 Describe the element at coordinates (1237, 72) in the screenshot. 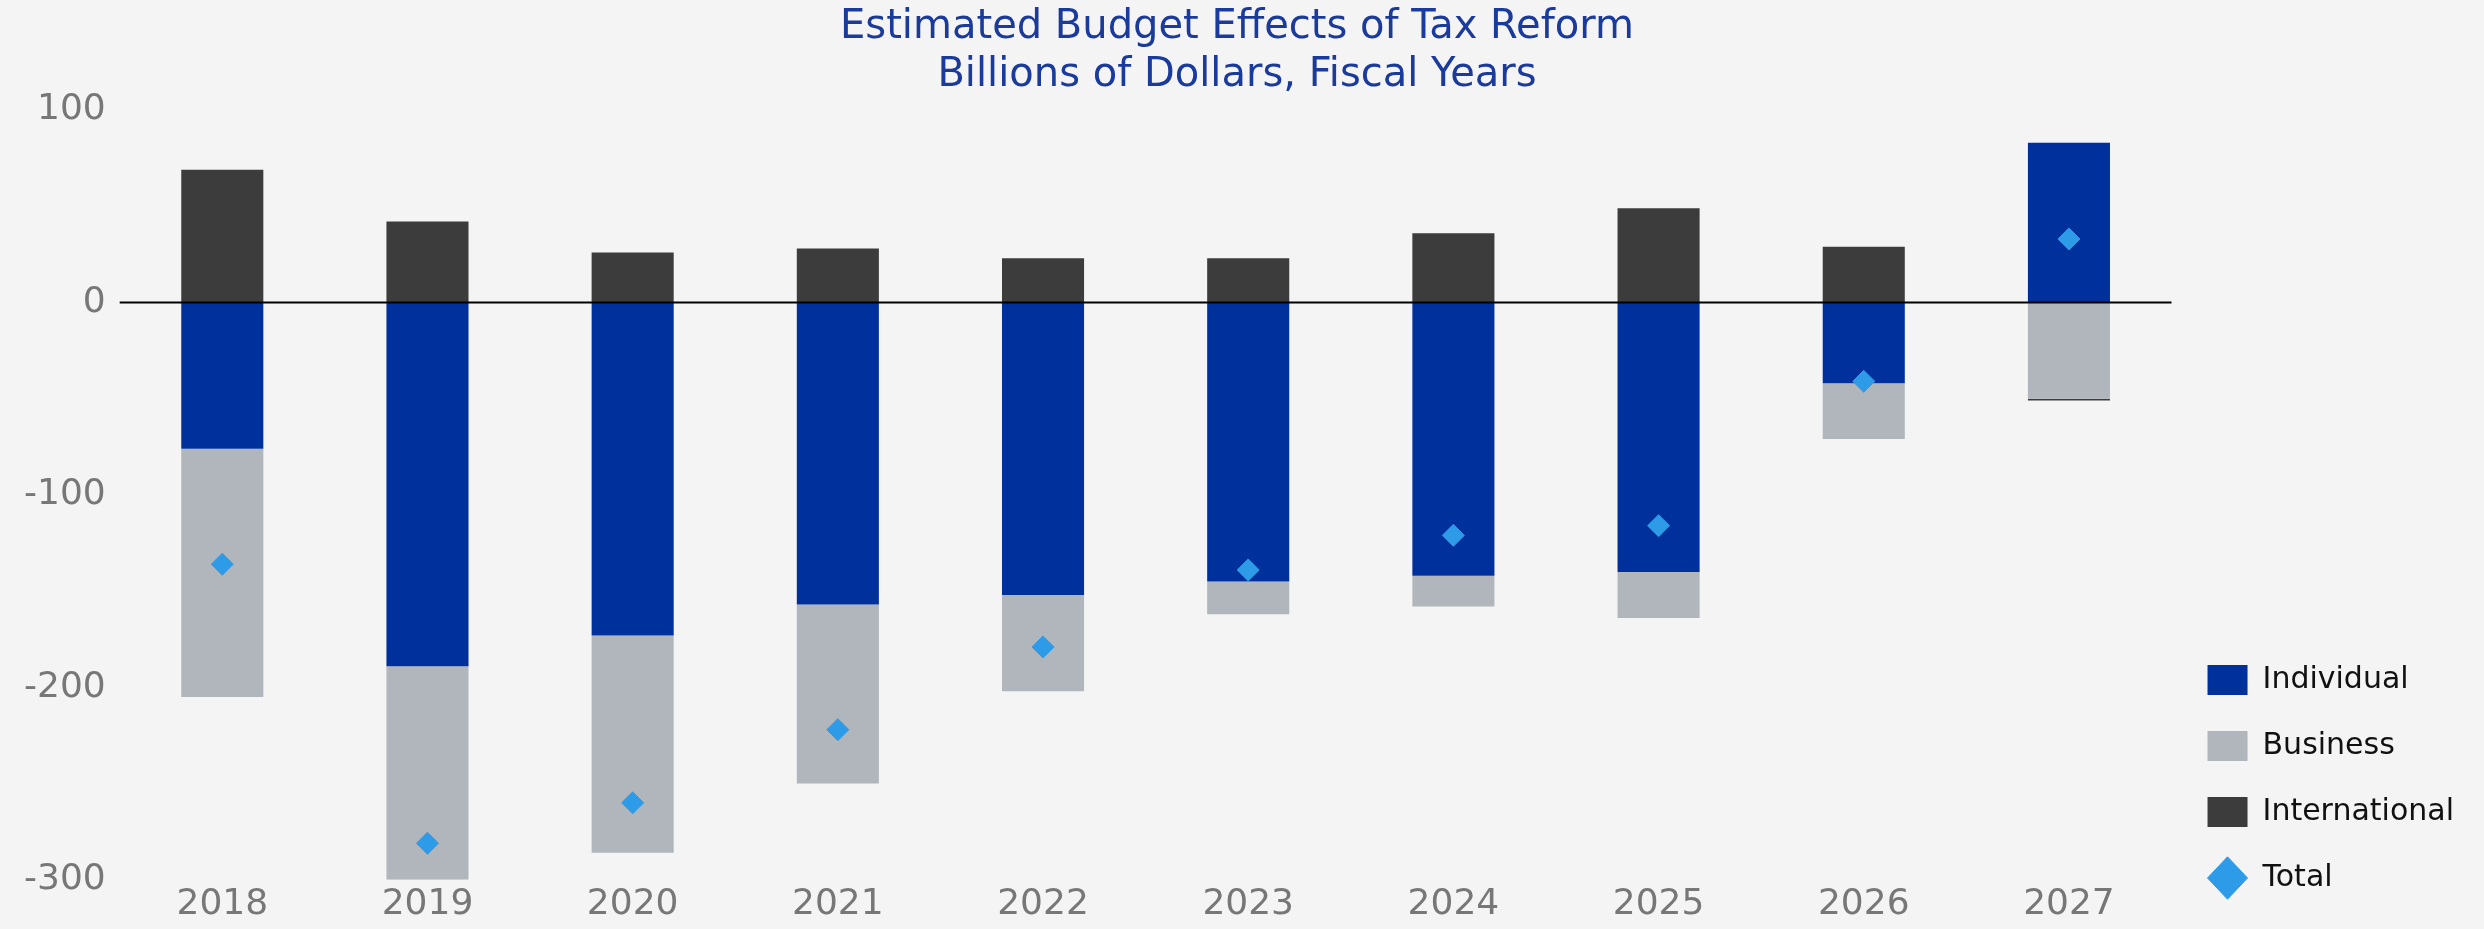

I see `chart-subtitle: Billions of Dollars, Fiscal Years` at that location.